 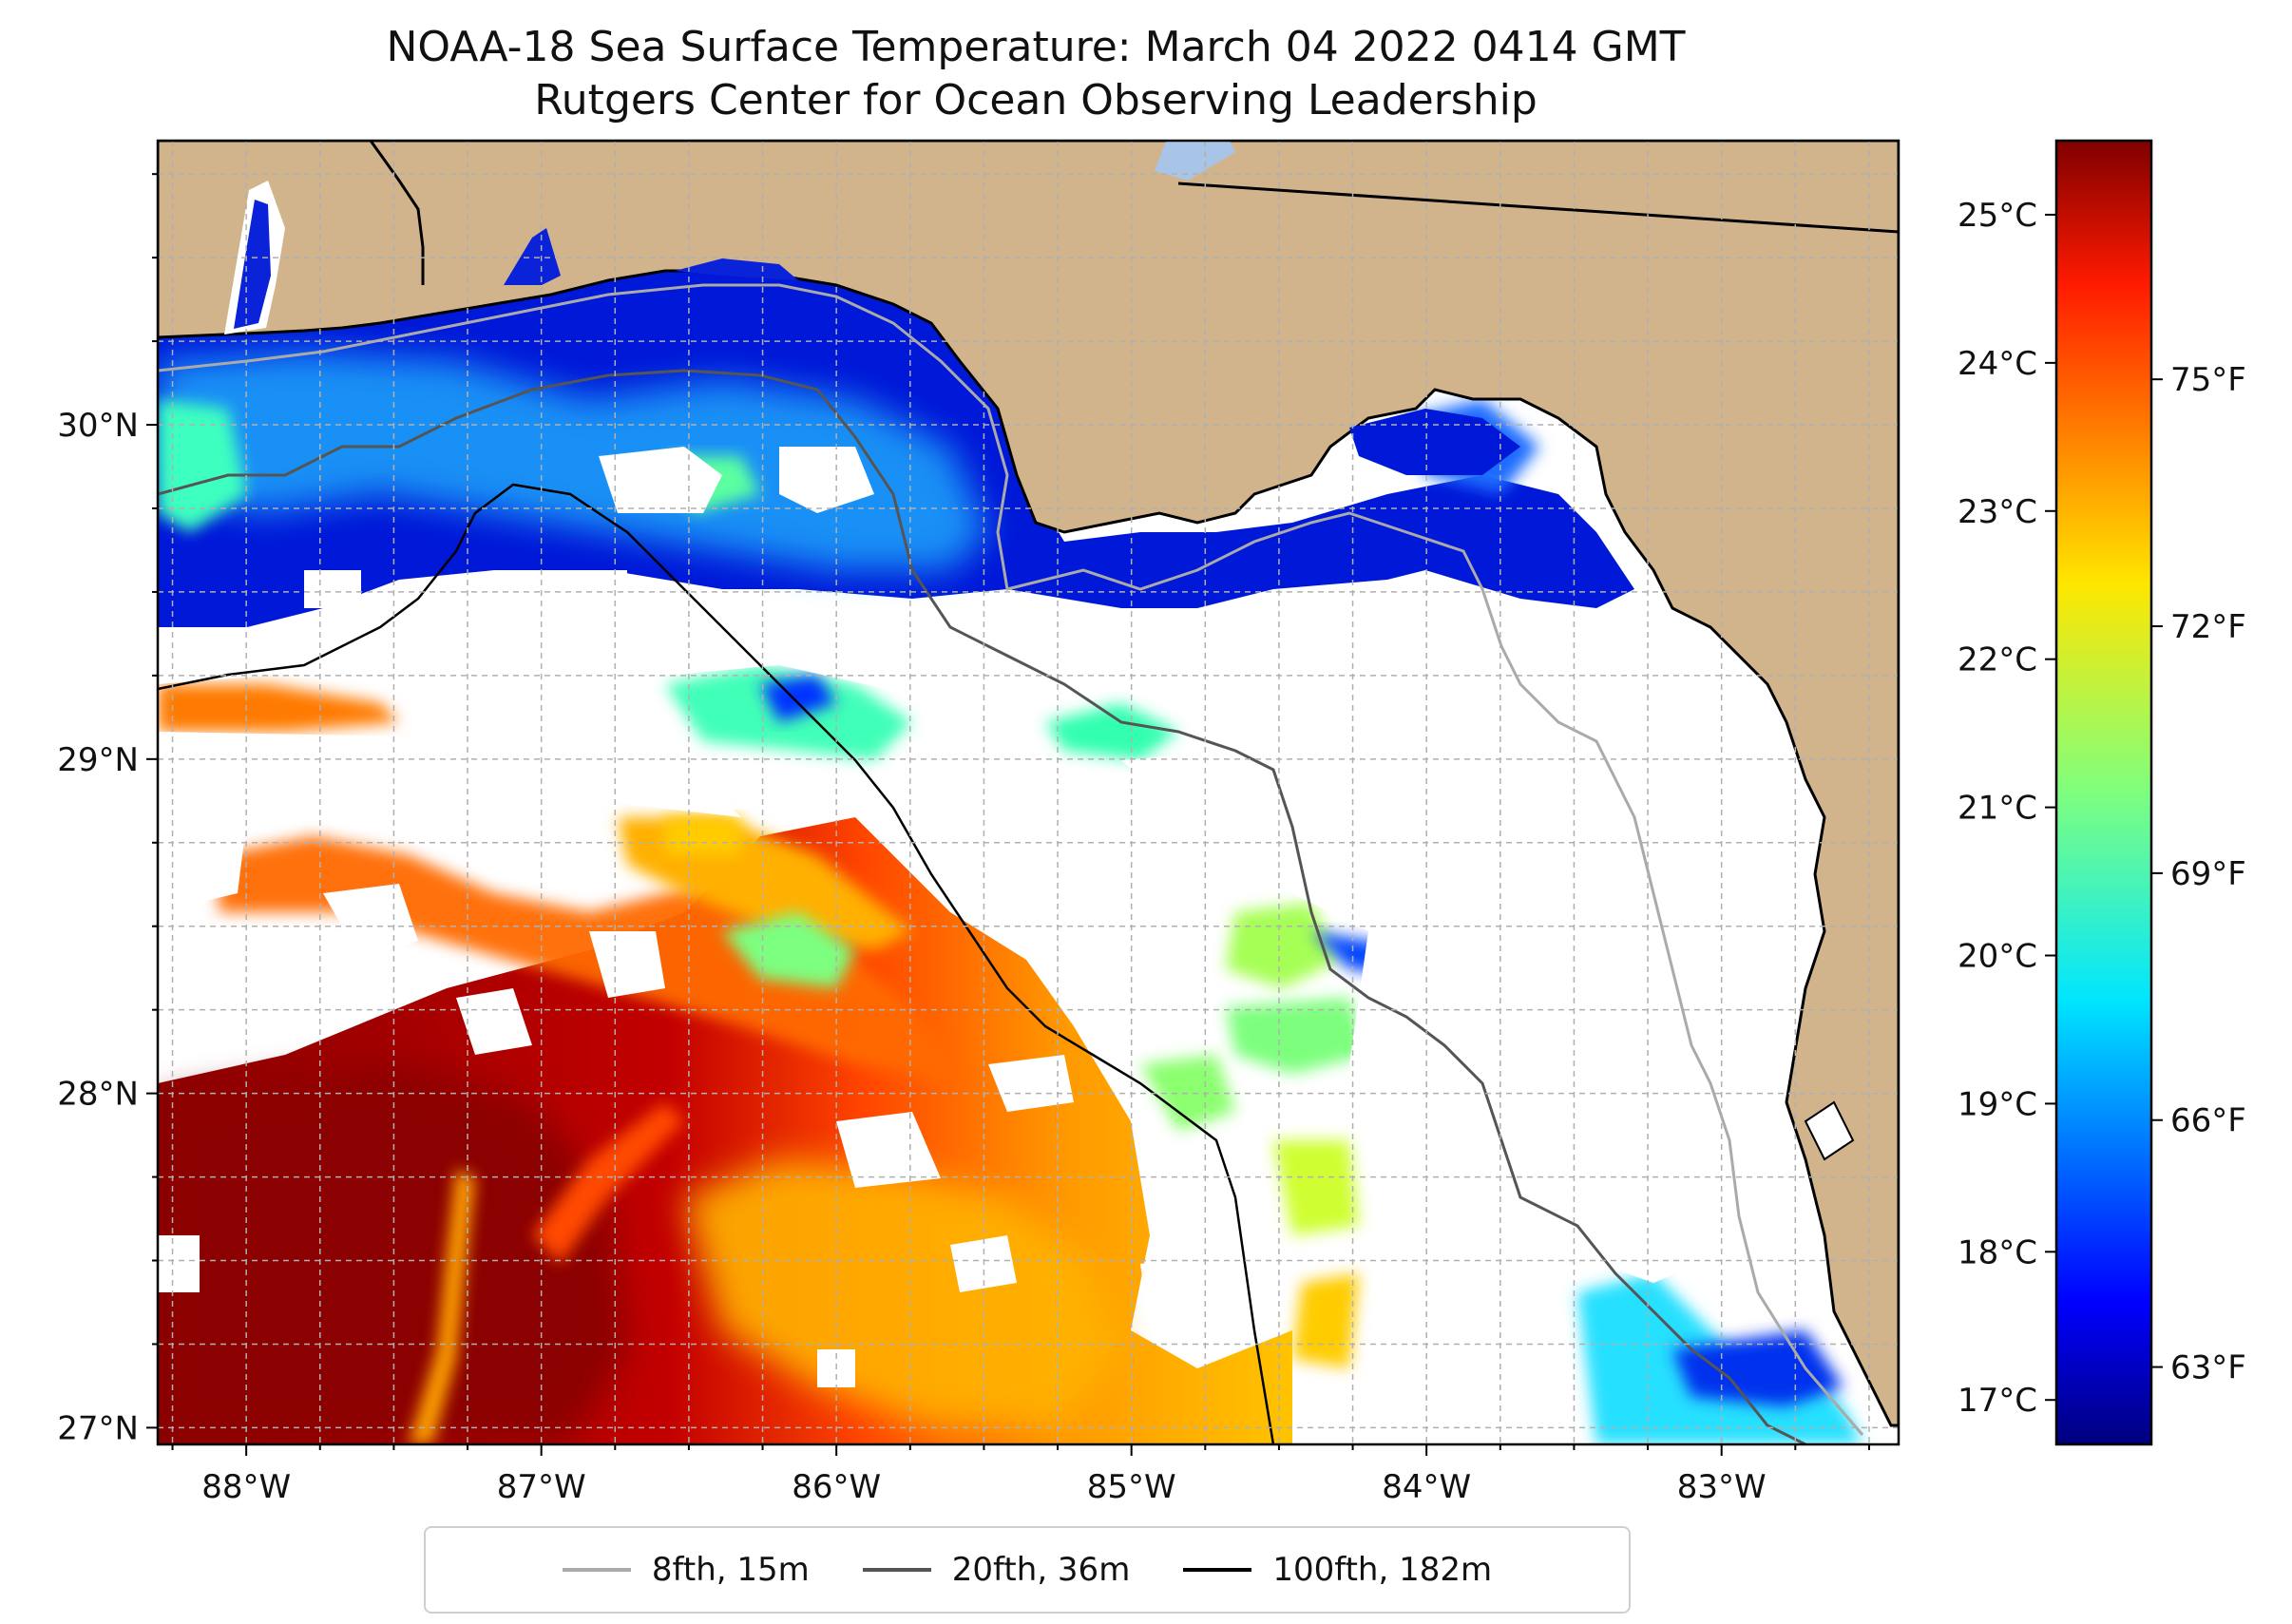 I want to click on lat-tick-label: 28°N, so click(x=98, y=1095).